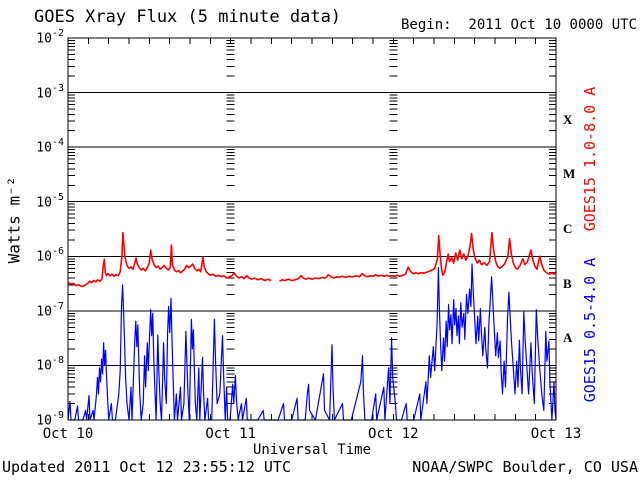  I want to click on y-tick-label: 10⁻², so click(50, 37).